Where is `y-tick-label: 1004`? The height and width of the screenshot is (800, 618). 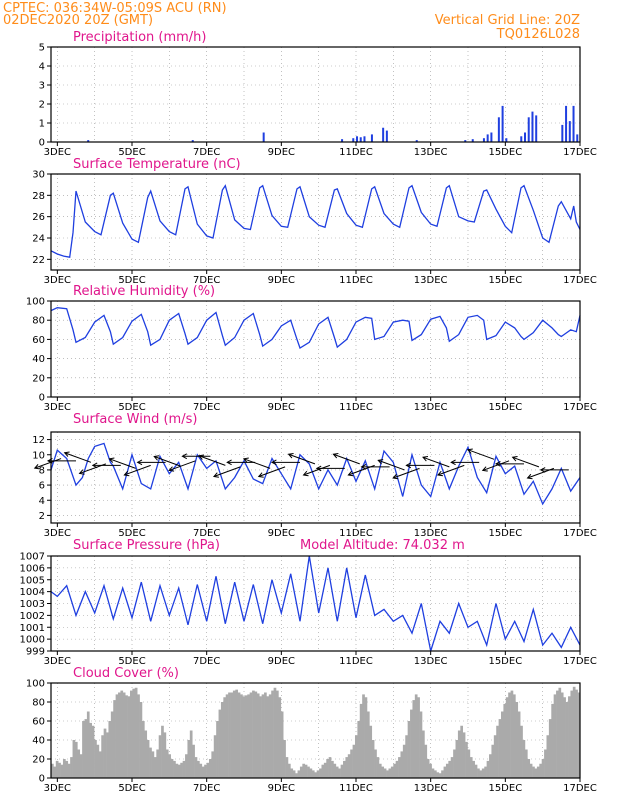
y-tick-label: 1004 is located at coordinates (32, 592).